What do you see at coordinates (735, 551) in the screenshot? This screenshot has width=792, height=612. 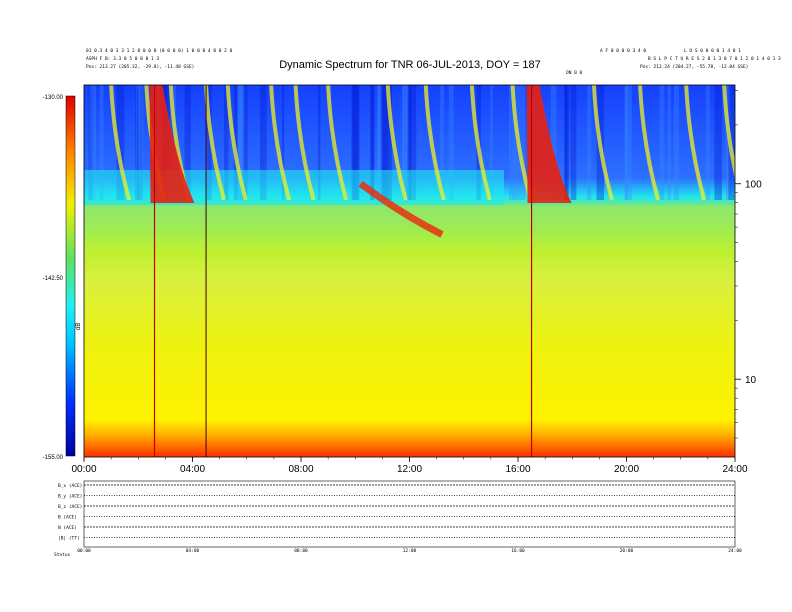 I see `lower-x-tick-label: 24:00` at bounding box center [735, 551].